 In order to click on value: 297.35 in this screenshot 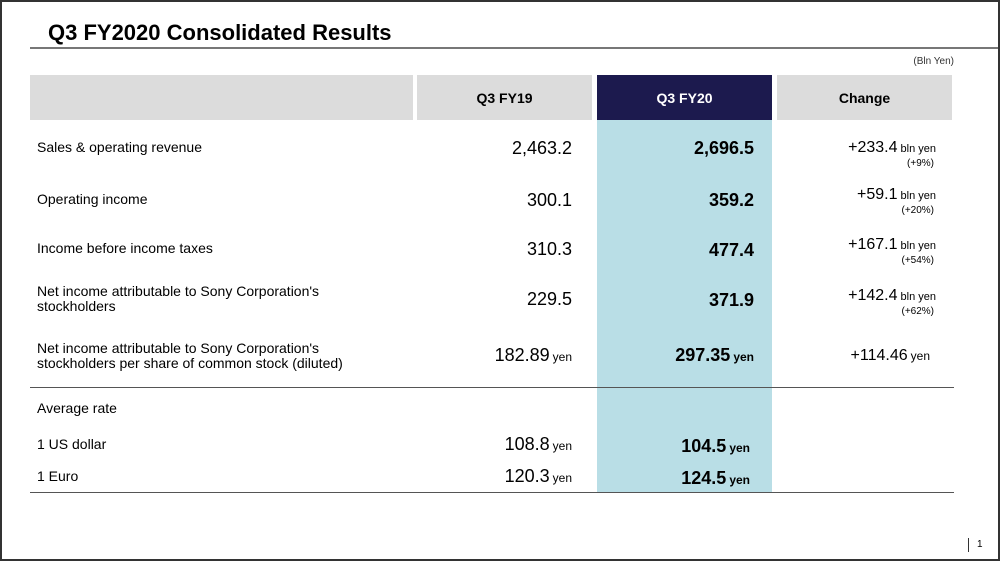, I will do `click(703, 355)`.